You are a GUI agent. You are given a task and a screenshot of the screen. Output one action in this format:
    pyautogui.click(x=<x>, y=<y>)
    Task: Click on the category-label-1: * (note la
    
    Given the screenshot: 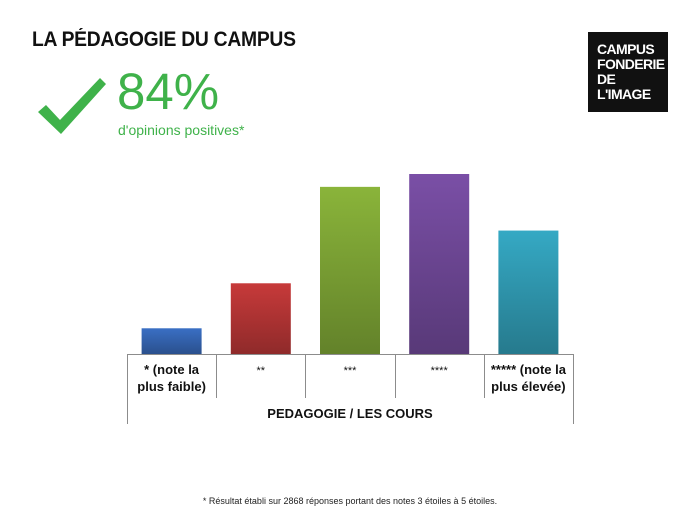 What is the action you would take?
    pyautogui.click(x=172, y=369)
    